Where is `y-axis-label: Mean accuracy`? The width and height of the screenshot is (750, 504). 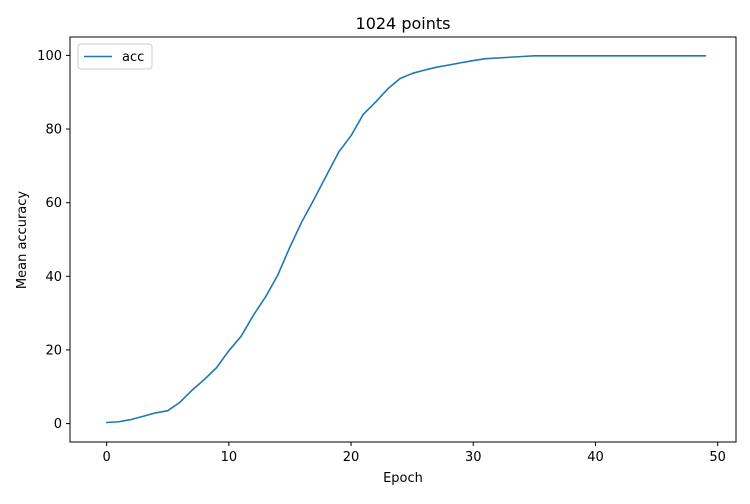 y-axis-label: Mean accuracy is located at coordinates (22, 240).